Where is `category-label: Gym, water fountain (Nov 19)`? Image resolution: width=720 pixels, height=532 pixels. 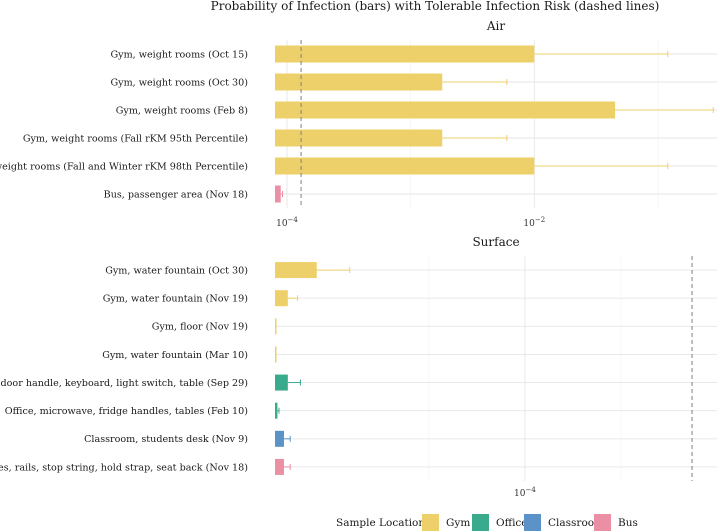
category-label: Gym, water fountain (Nov 19) is located at coordinates (175, 299).